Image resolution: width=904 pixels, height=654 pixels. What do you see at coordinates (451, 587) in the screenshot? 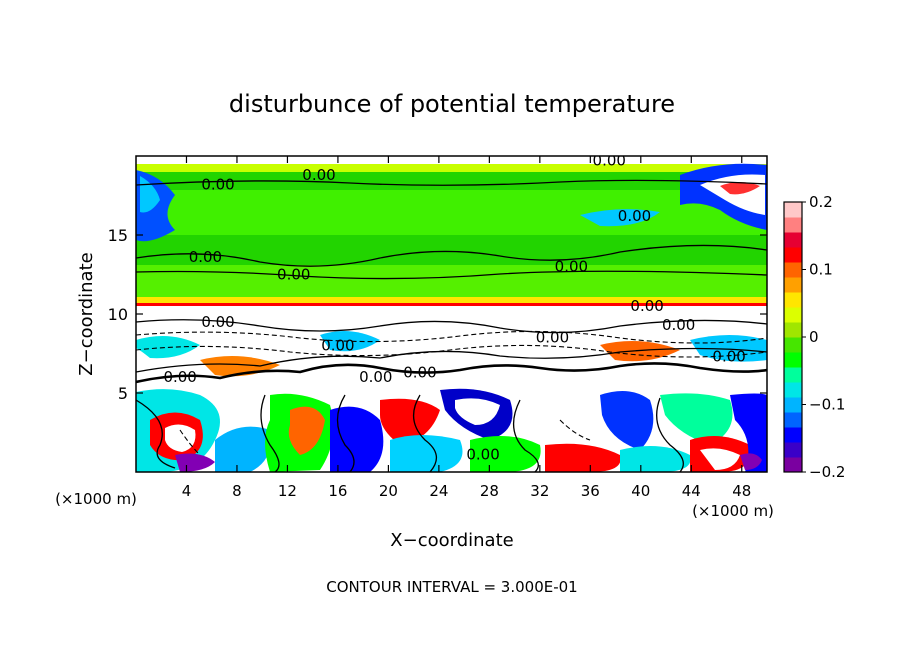
I see `contour-interval-note: CONTOUR INTERVAL = 3.000E-01` at bounding box center [451, 587].